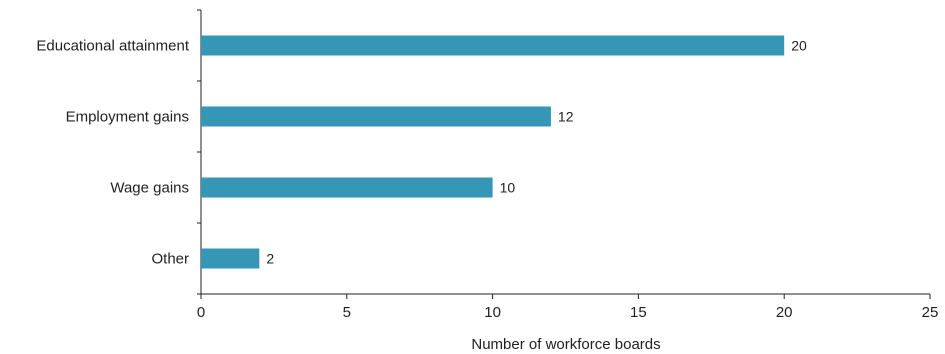  I want to click on x-tick-label: 10, so click(492, 312).